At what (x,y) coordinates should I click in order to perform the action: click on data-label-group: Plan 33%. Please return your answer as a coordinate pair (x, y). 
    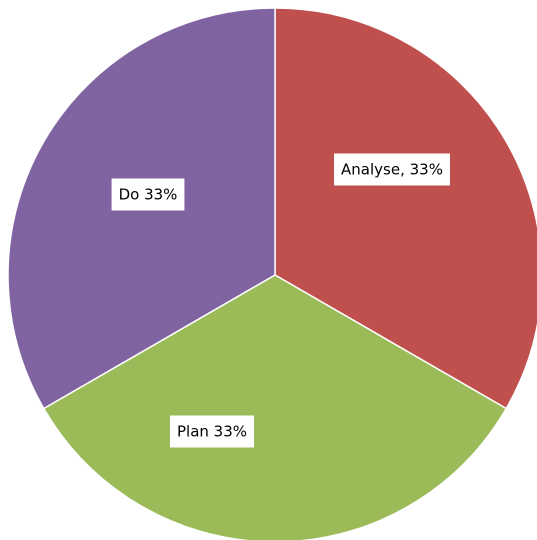
    Looking at the image, I should click on (212, 431).